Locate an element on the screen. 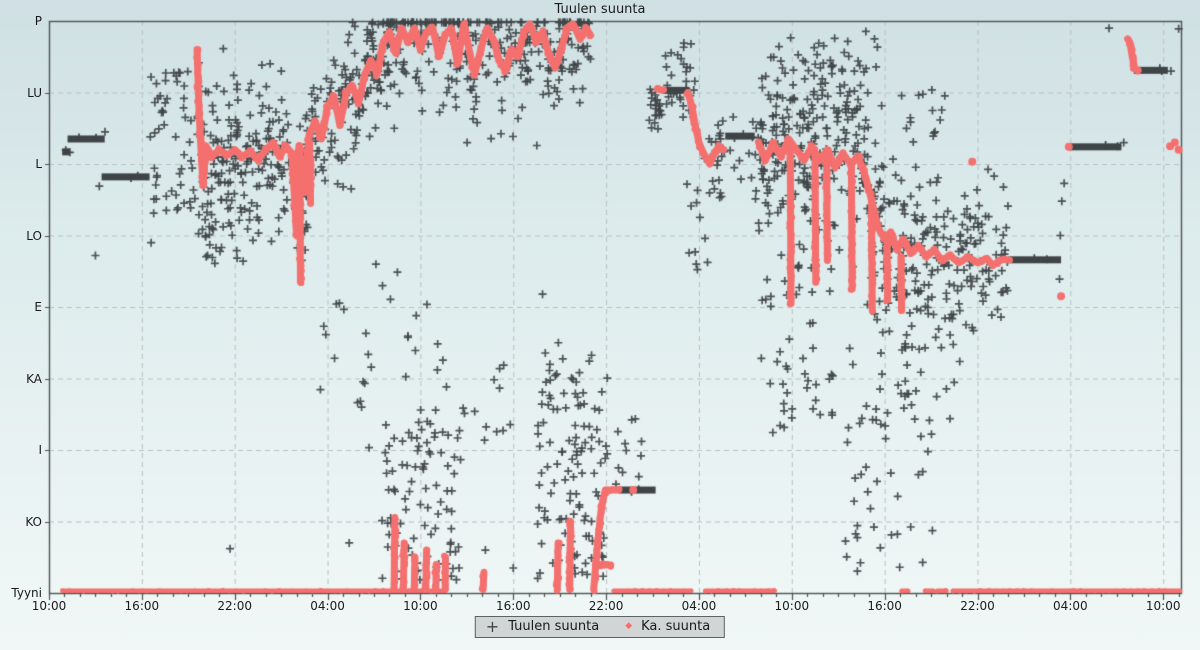  legend: + Tuulen suunta ◆ Ka. suunta is located at coordinates (600, 627).